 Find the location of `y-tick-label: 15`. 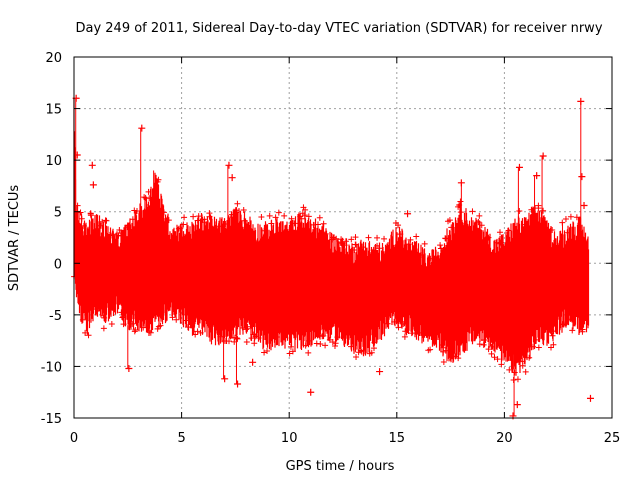

y-tick-label: 15 is located at coordinates (53, 110).